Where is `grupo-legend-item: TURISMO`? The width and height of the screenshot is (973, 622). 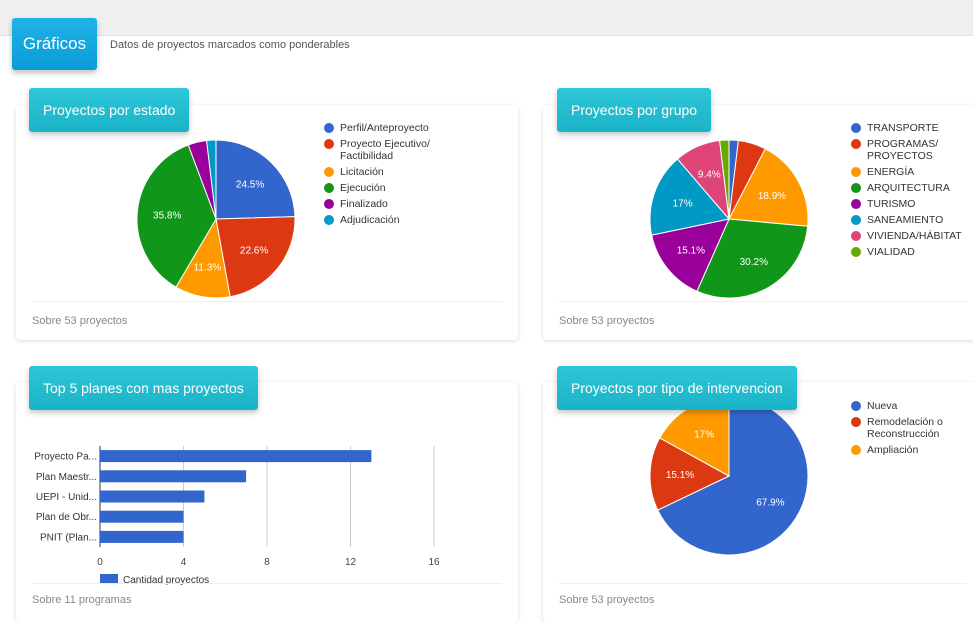 grupo-legend-item: TURISMO is located at coordinates (912, 204).